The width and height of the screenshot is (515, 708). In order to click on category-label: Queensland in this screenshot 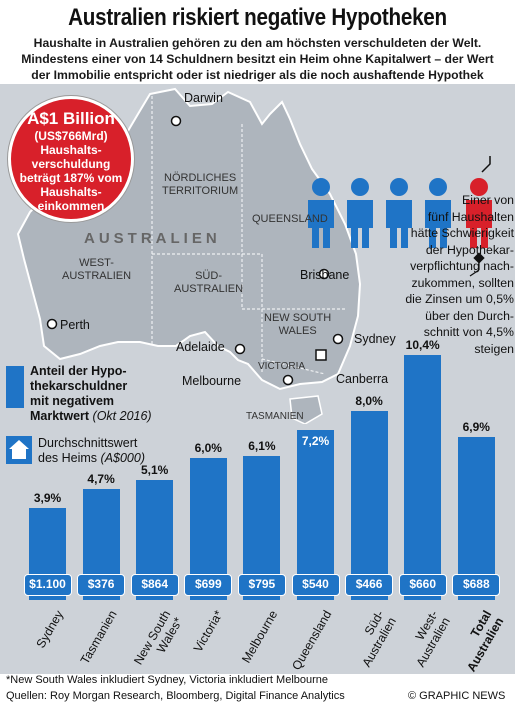, I will do `click(311, 640)`.